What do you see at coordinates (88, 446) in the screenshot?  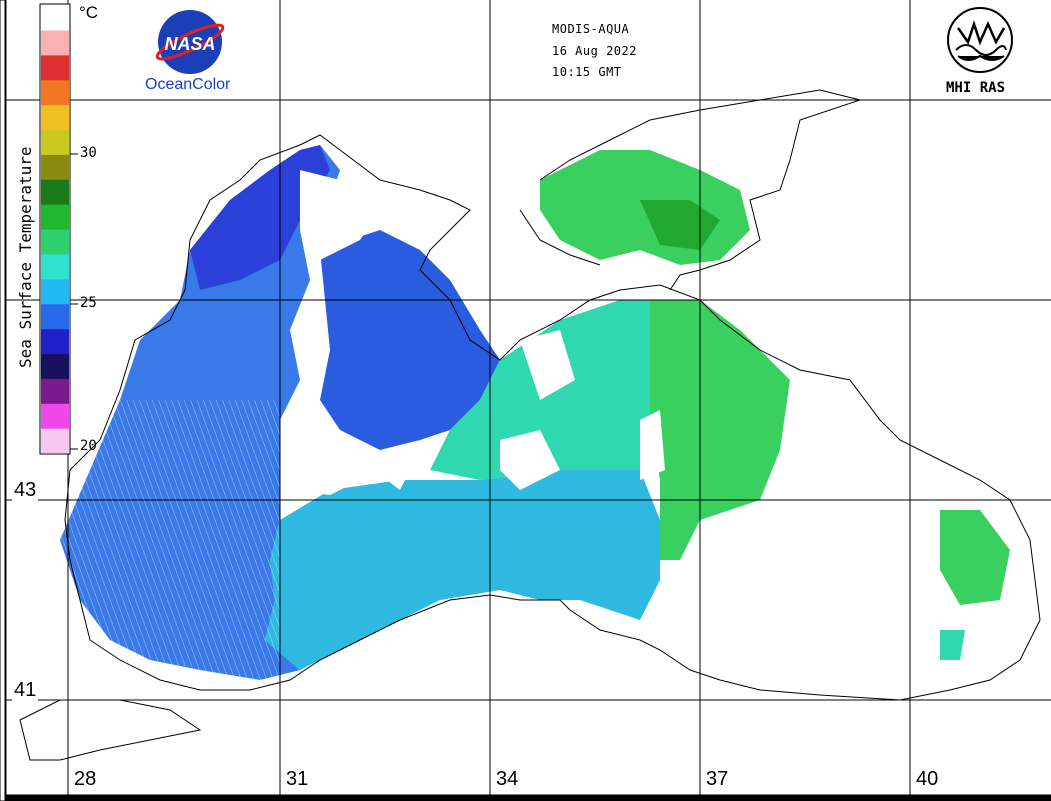 I see `legend-tick-20: 20` at bounding box center [88, 446].